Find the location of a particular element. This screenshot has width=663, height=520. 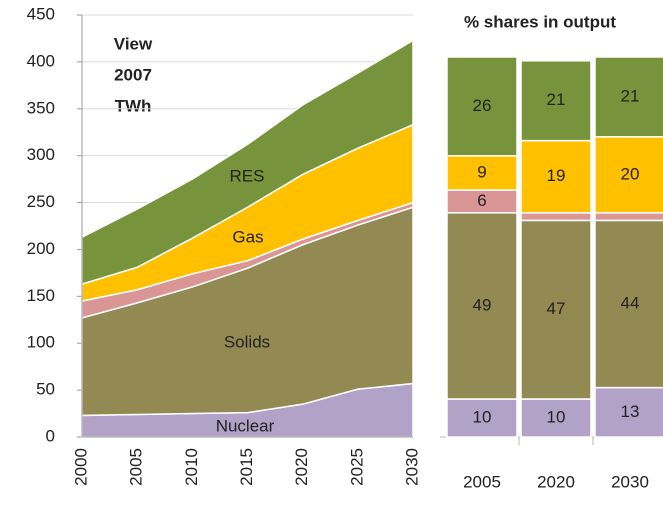

data-label: 26 is located at coordinates (482, 105).